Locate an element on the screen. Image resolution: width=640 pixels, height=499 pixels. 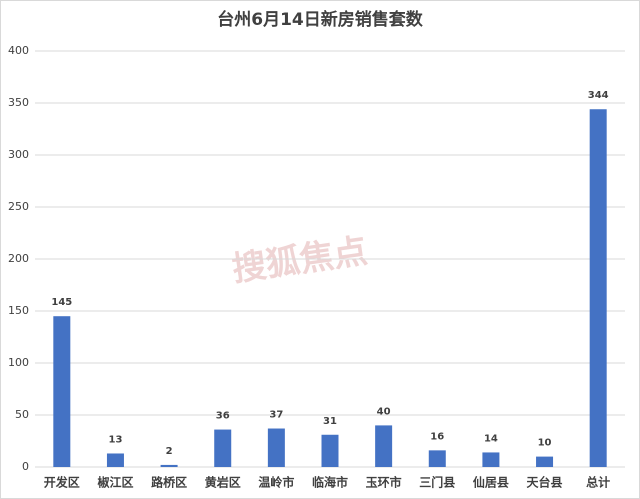
y-tick-label: 150 is located at coordinates (18, 310).